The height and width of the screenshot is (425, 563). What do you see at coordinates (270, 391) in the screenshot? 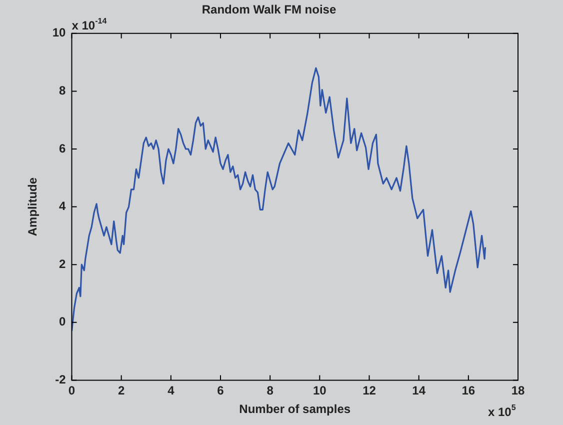
I see `x-tick-label: 8` at bounding box center [270, 391].